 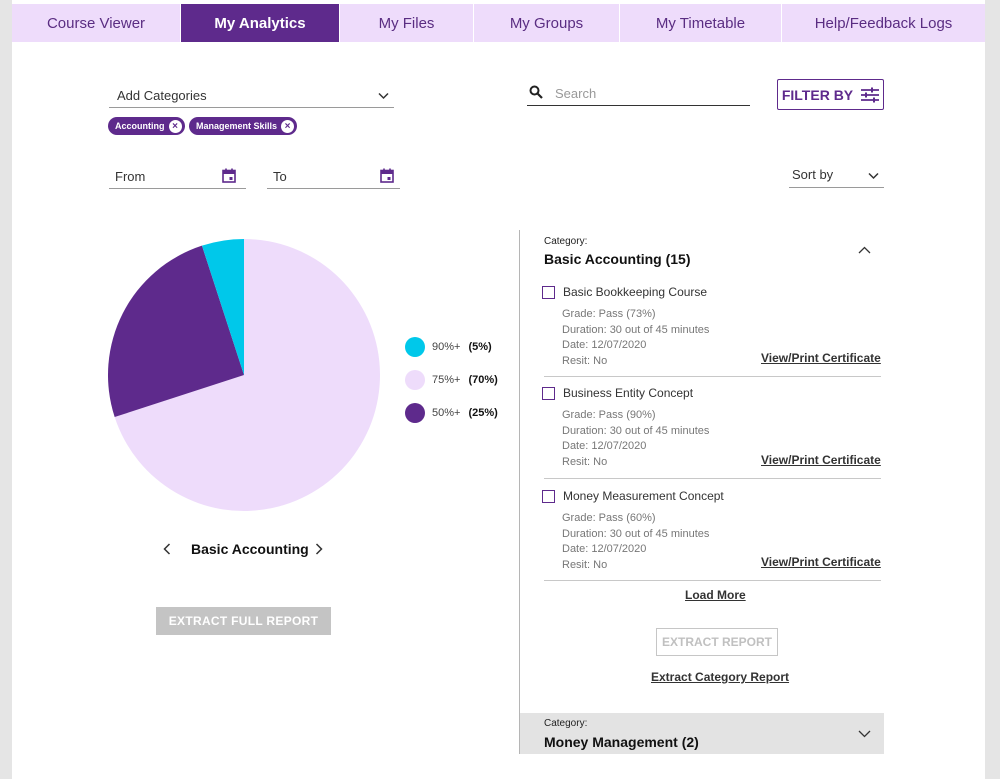 I want to click on tab-course-viewer: Course Viewer, so click(x=96, y=23).